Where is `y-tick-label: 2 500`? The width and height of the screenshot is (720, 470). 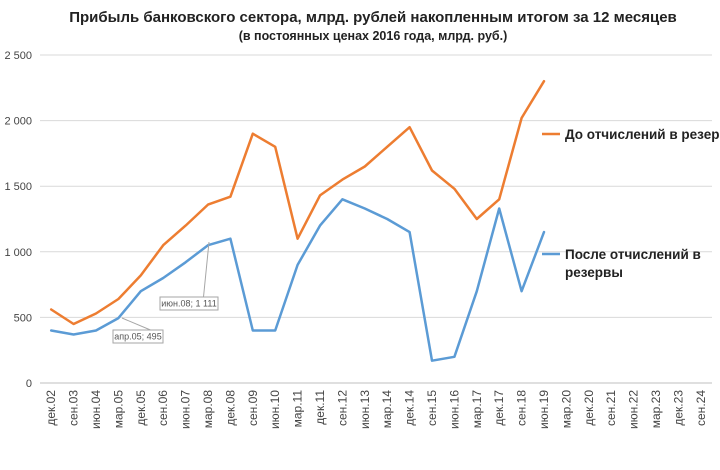 y-tick-label: 2 500 is located at coordinates (18, 56).